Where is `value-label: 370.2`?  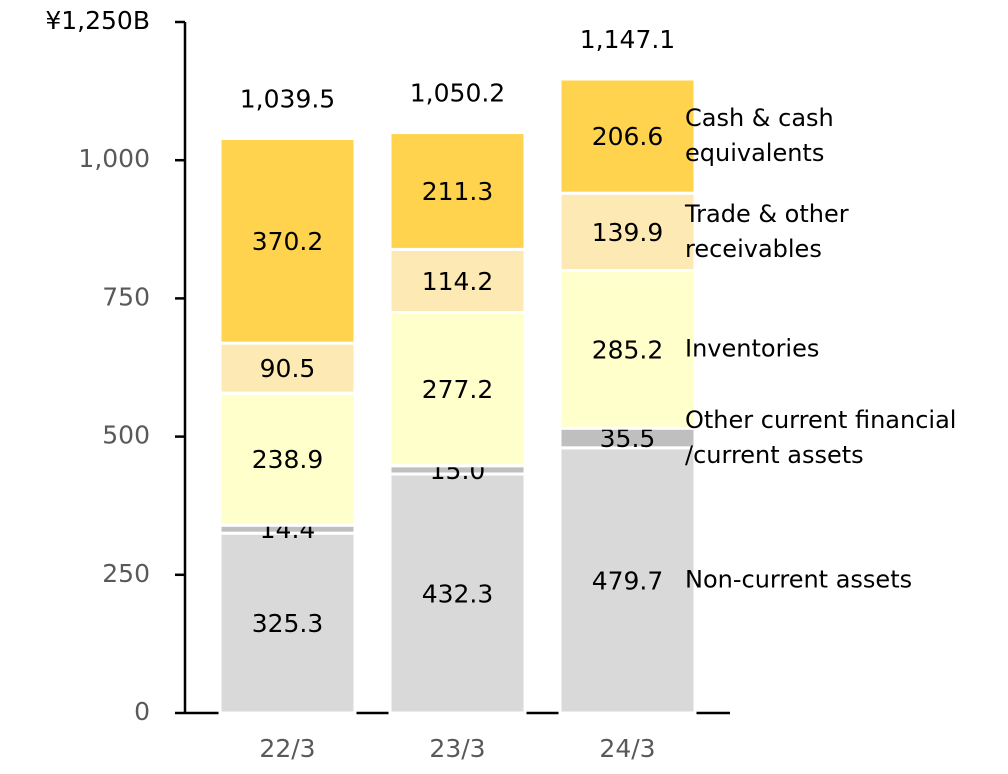
value-label: 370.2 is located at coordinates (288, 241).